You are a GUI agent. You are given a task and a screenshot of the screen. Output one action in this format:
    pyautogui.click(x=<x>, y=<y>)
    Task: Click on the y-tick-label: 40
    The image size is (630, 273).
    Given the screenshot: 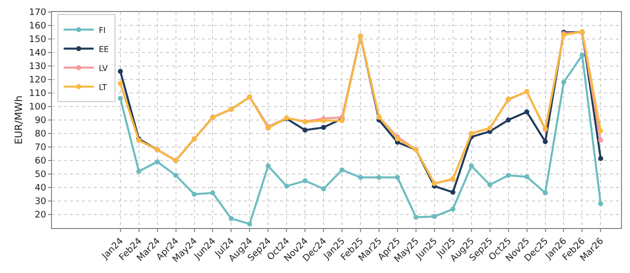 What is the action you would take?
    pyautogui.click(x=40, y=189)
    